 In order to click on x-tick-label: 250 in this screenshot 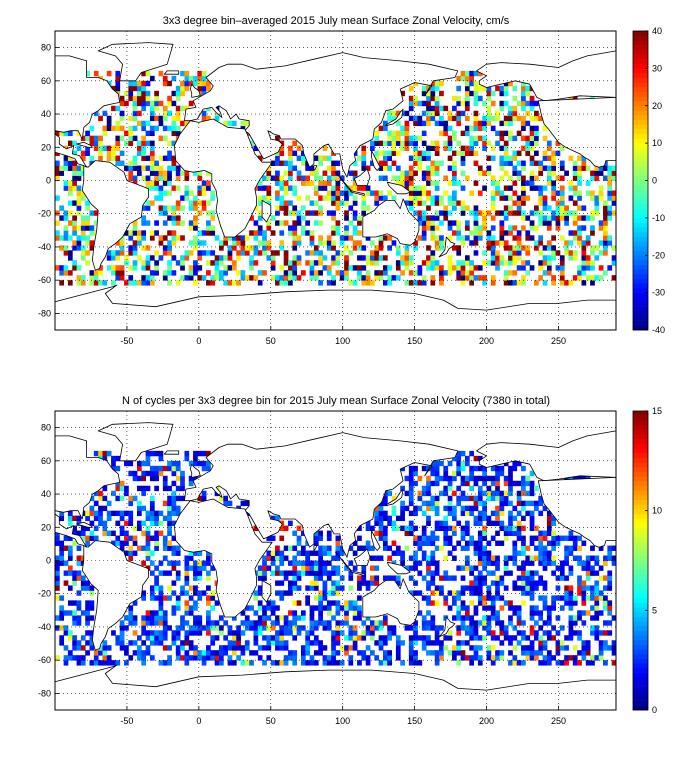, I will do `click(558, 341)`.